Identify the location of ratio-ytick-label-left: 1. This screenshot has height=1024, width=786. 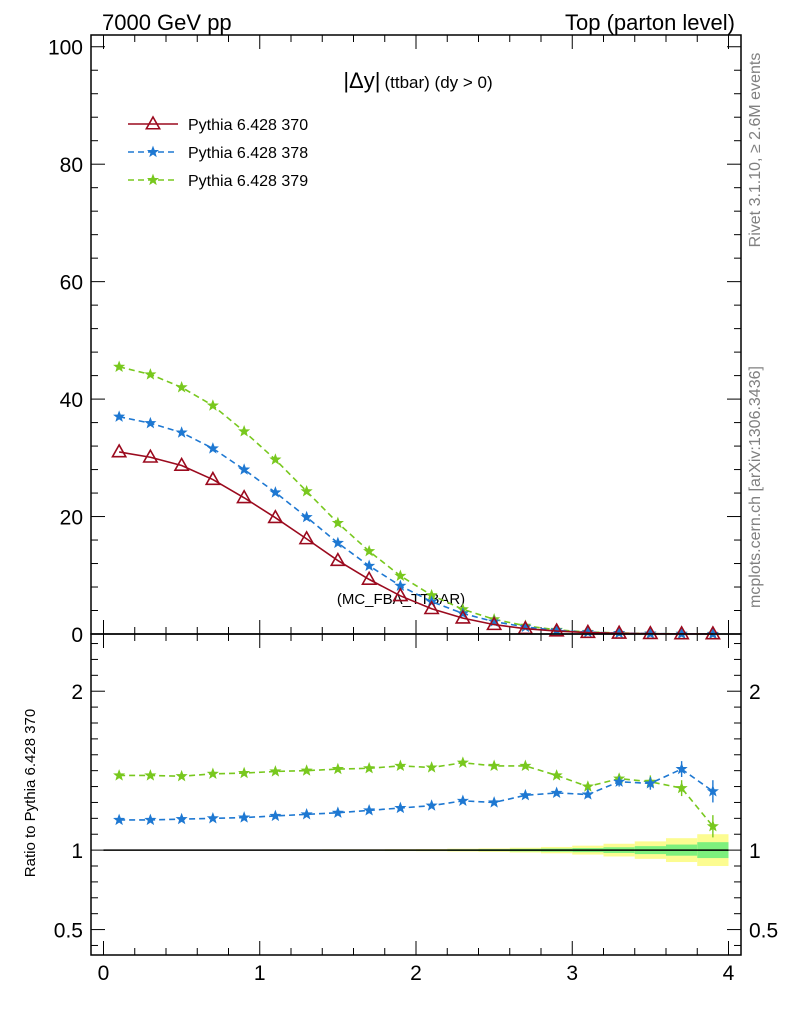
(77, 851).